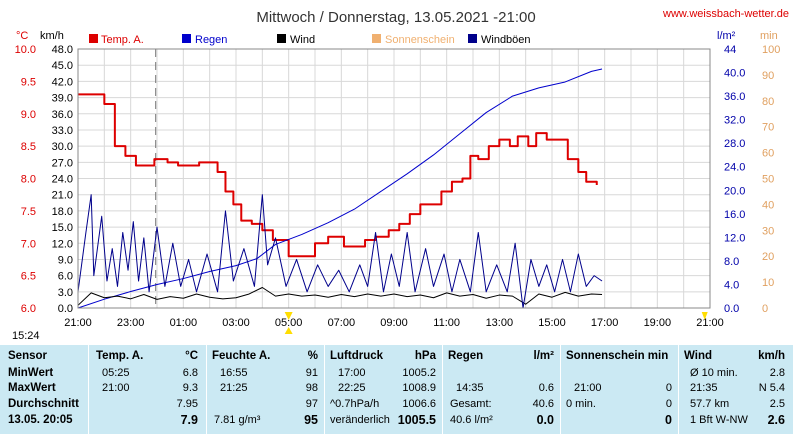 The height and width of the screenshot is (434, 793). What do you see at coordinates (734, 144) in the screenshot?
I see `rain-tick-label: 28.0` at bounding box center [734, 144].